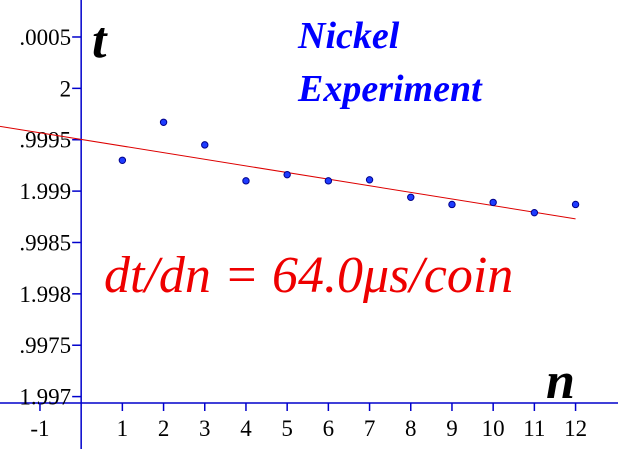 The height and width of the screenshot is (449, 618). Describe the element at coordinates (308, 275) in the screenshot. I see `annotation-slope: dt/dn = 64.0μs/coin` at that location.